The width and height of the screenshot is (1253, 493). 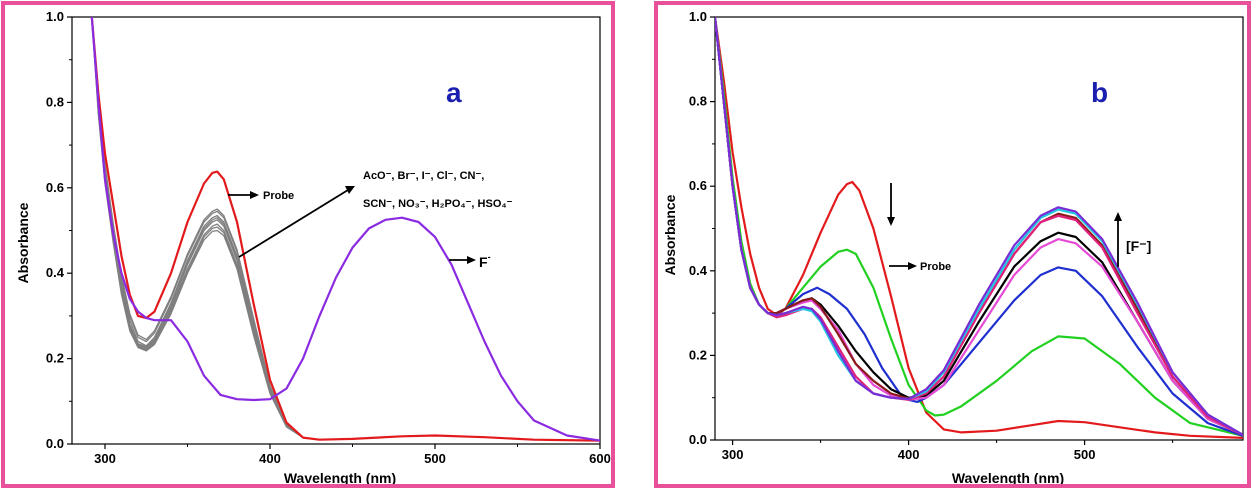 I want to click on increase-arrowhead-b, so click(x=1118, y=216).